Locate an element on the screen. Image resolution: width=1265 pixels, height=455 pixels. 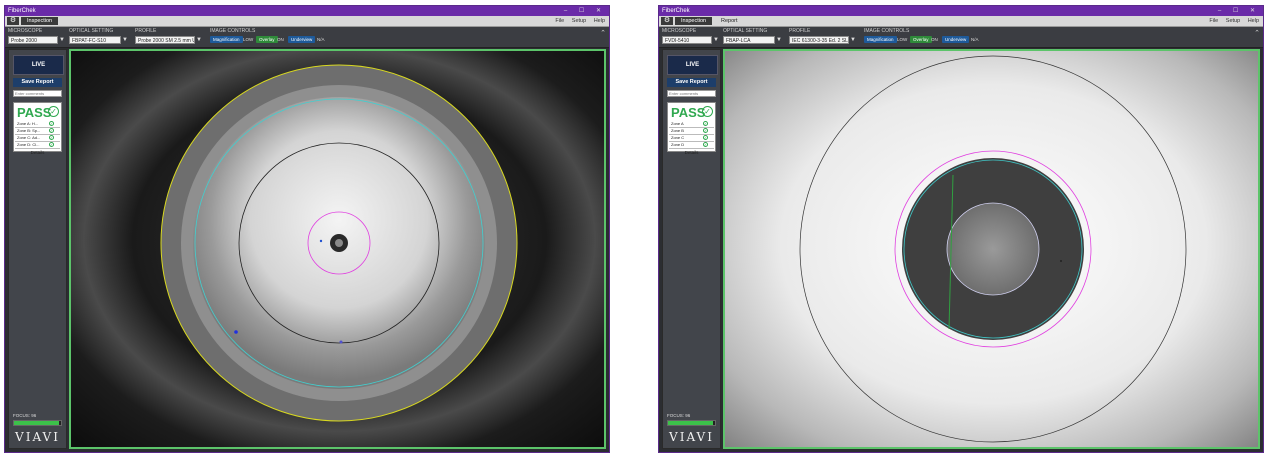
zone-row-c: Zone C: Ad... ✓ is located at coordinates (37, 138).